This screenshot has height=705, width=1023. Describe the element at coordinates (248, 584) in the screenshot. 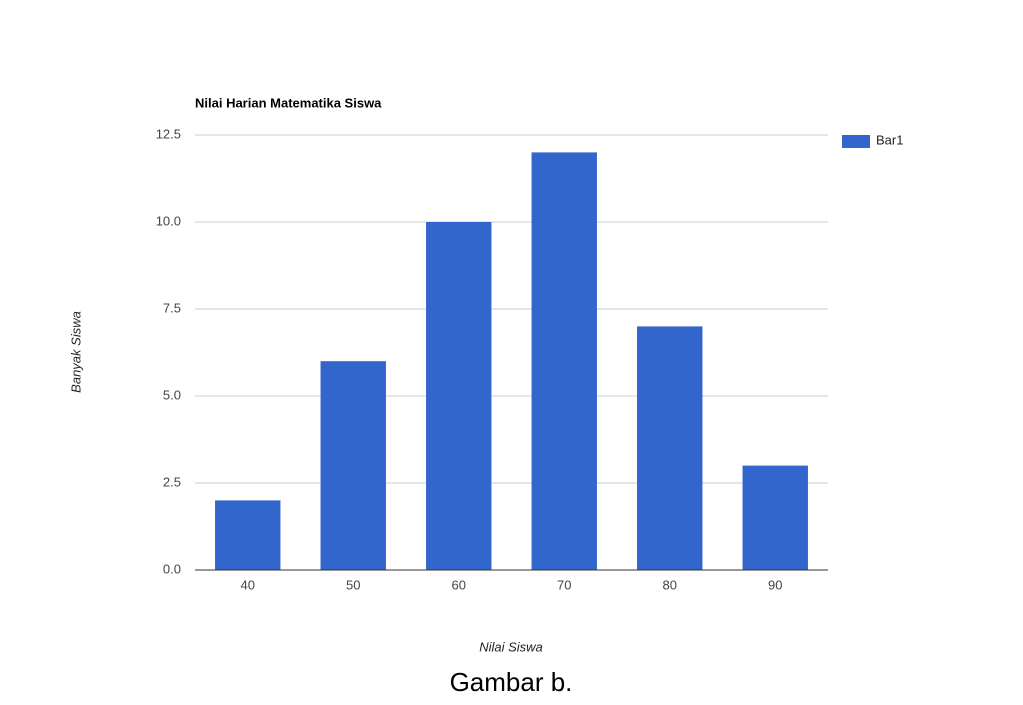

I see `x-tick-label: 40` at that location.